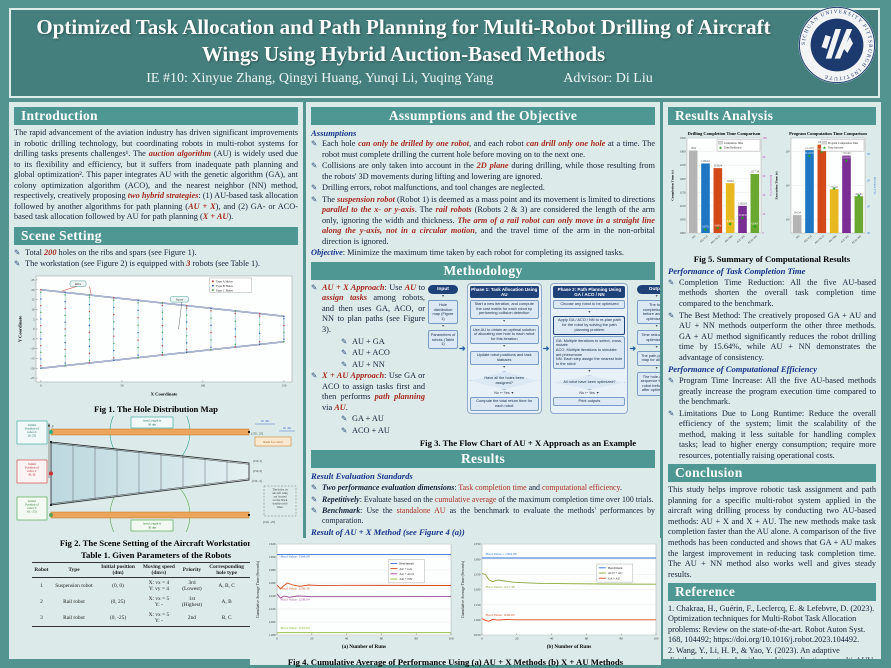 The image size is (891, 668). What do you see at coordinates (192, 602) in the screenshot?
I see `table-cell: 1st (Highest)` at bounding box center [192, 602].